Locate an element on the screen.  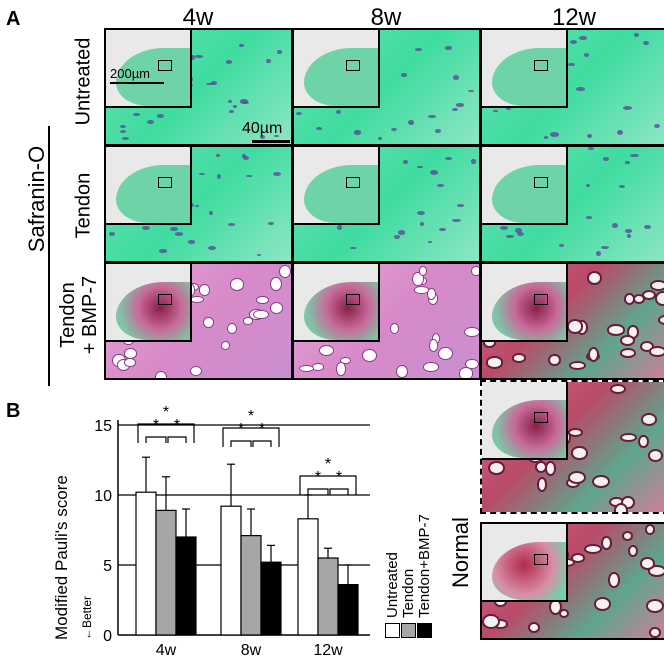
low-magnification-inset is located at coordinates (525, 421).